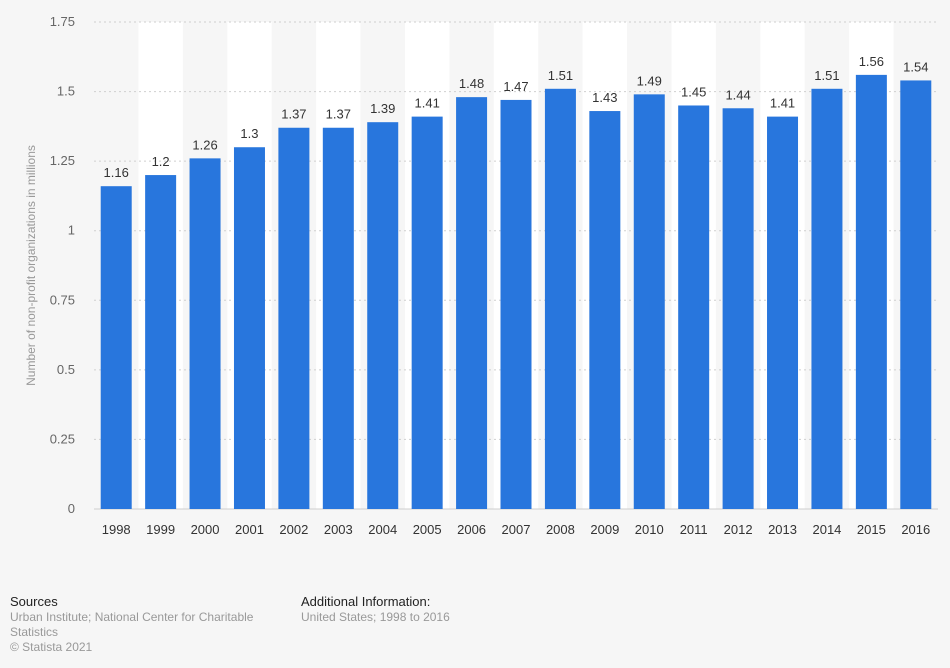 The width and height of the screenshot is (950, 668). What do you see at coordinates (338, 529) in the screenshot?
I see `x-tick-label: 2003` at bounding box center [338, 529].